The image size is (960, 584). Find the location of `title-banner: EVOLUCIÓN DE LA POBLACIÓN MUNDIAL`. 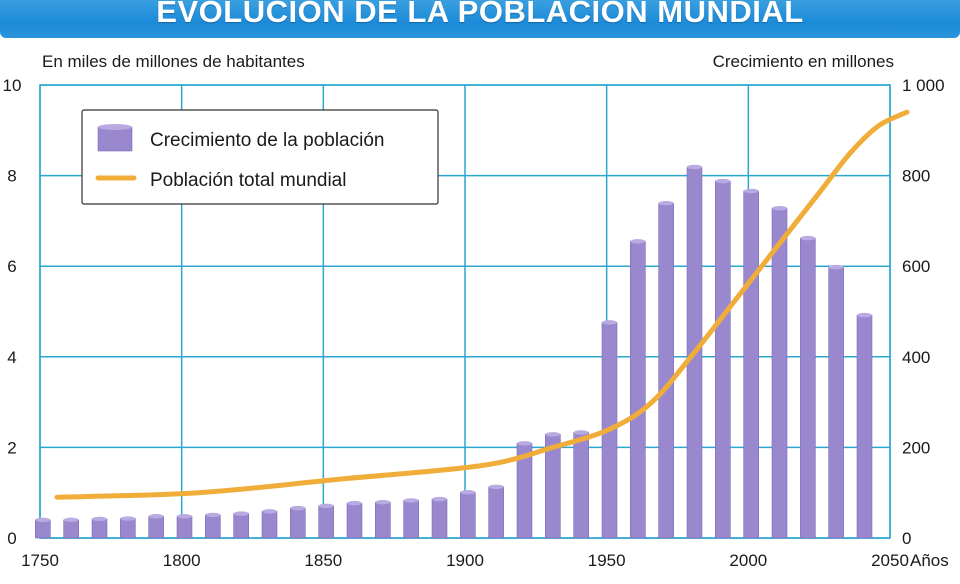

title-banner: EVOLUCIÓN DE LA POBLACIÓN MUNDIAL is located at coordinates (480, 19).